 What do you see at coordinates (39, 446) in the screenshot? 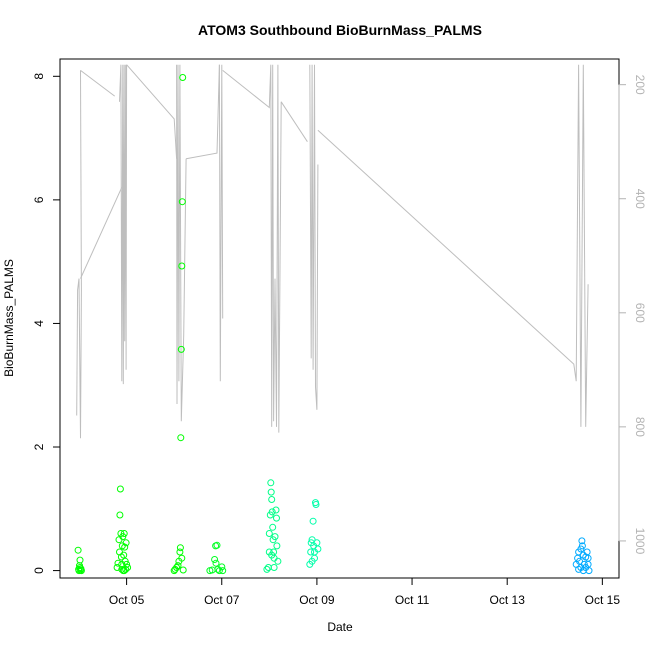
I see `y-tick-label: 2` at bounding box center [39, 446].